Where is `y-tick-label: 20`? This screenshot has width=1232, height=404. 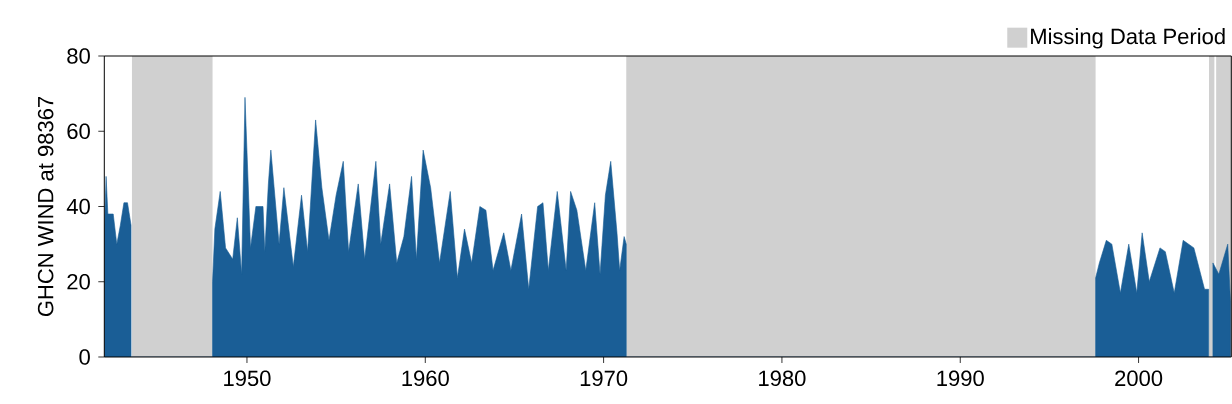
y-tick-label: 20 is located at coordinates (78, 281).